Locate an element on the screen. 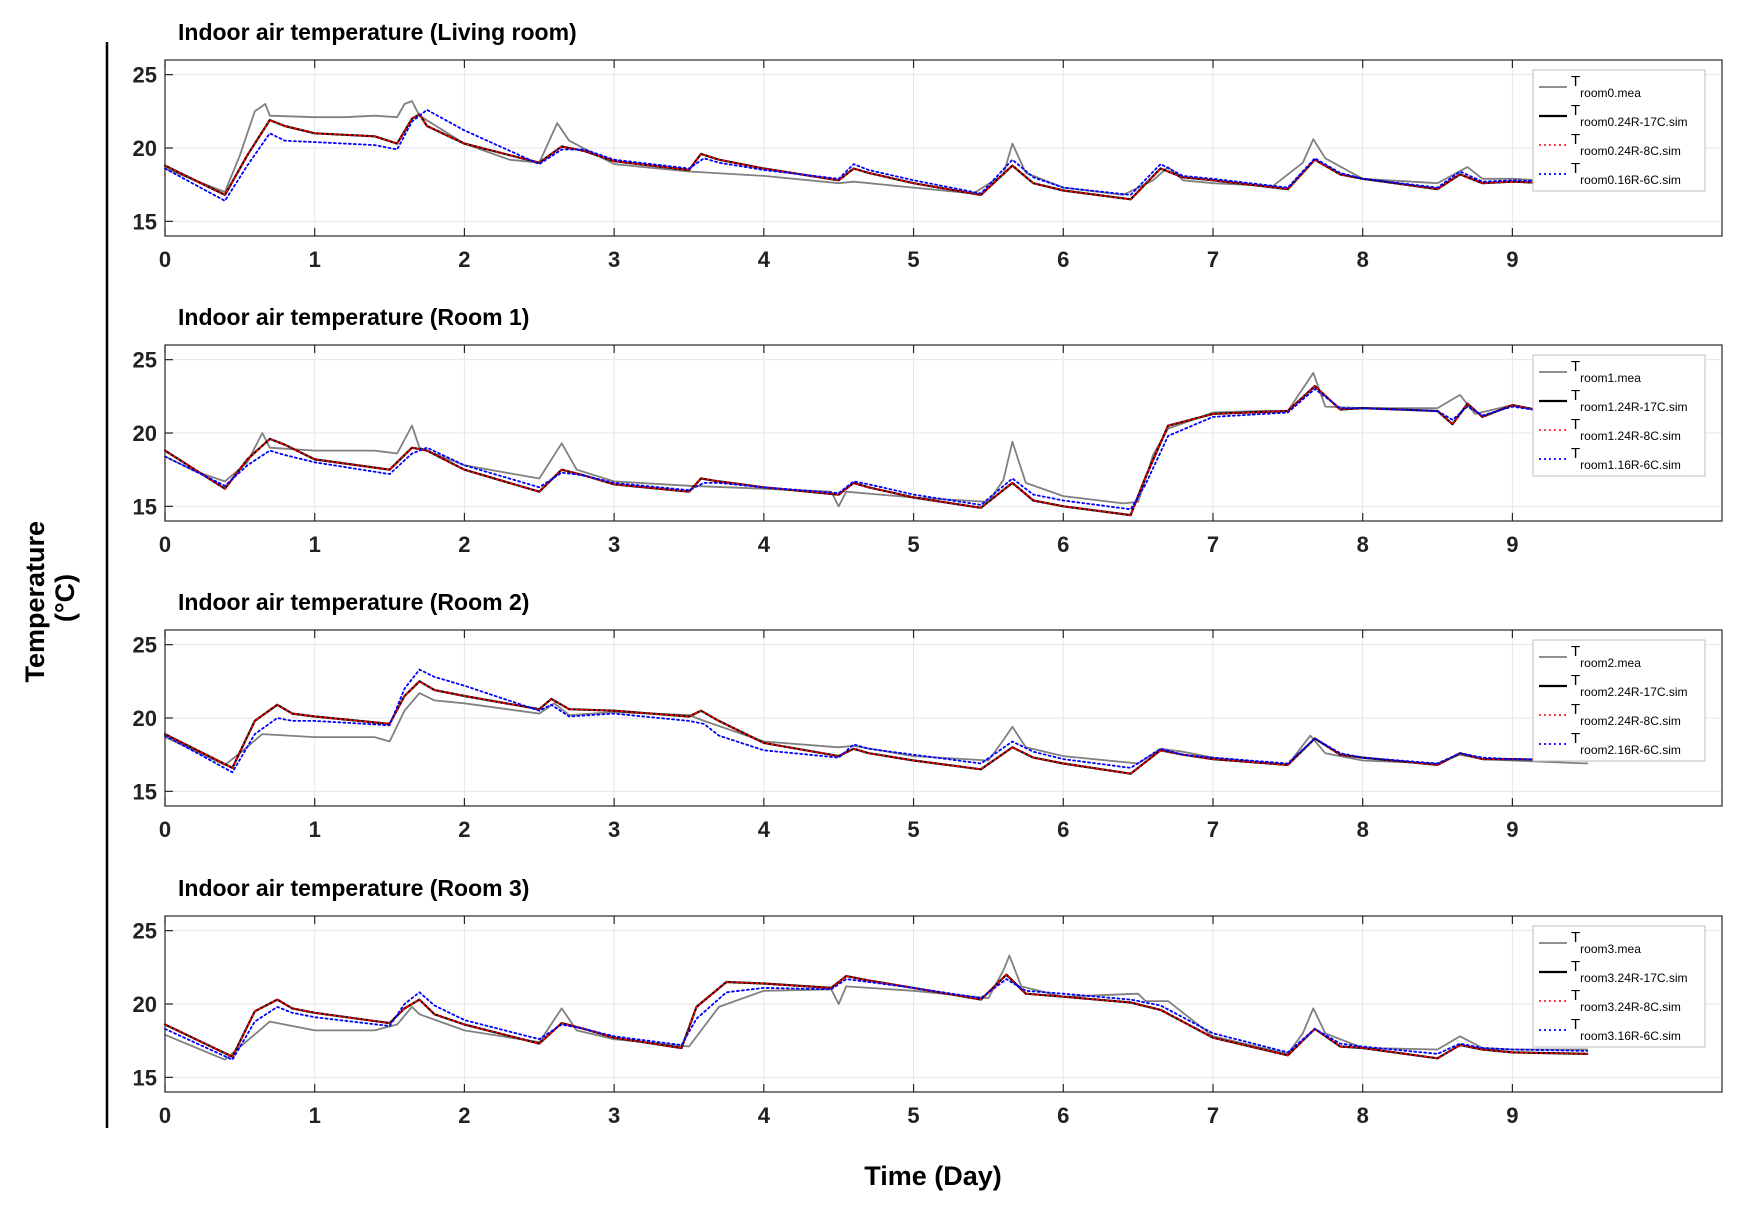  legend-label-sub: room2.24R-8C.sim is located at coordinates (1630, 721).